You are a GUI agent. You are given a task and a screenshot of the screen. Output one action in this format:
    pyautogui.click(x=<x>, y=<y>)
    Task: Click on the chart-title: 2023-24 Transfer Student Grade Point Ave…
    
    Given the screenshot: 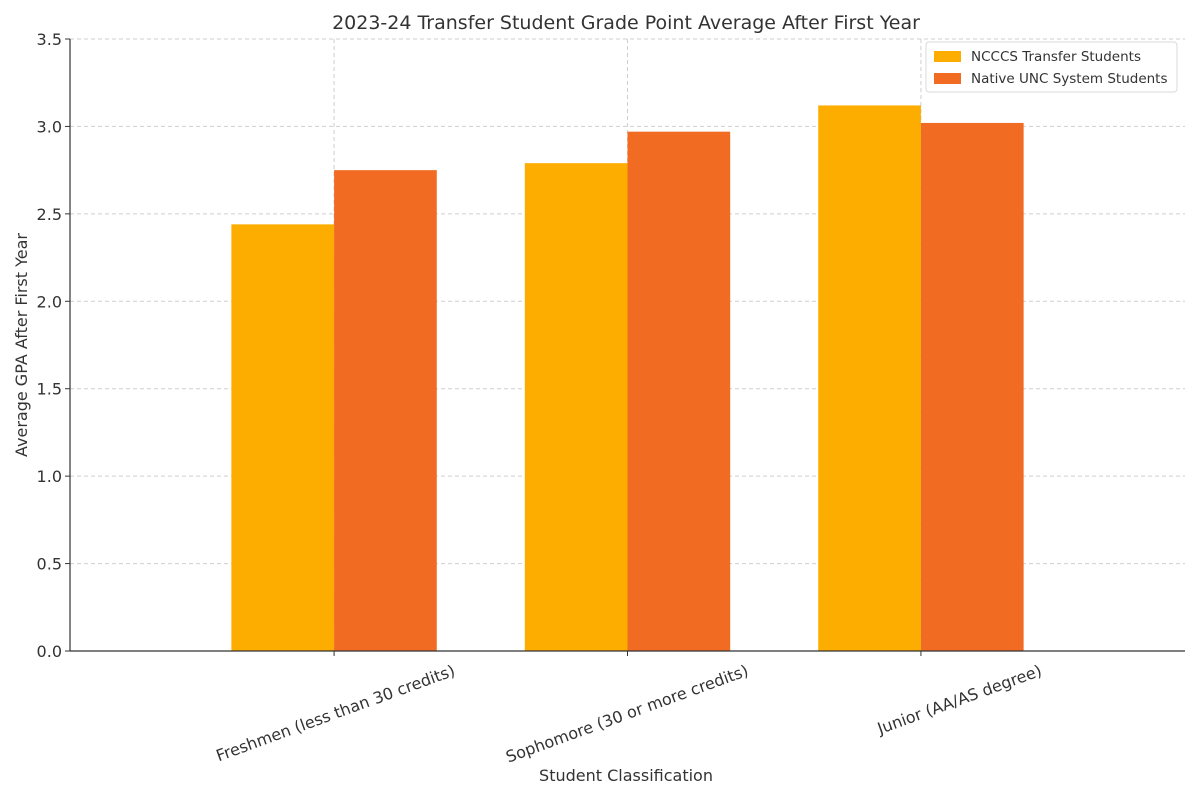 What is the action you would take?
    pyautogui.click(x=626, y=23)
    